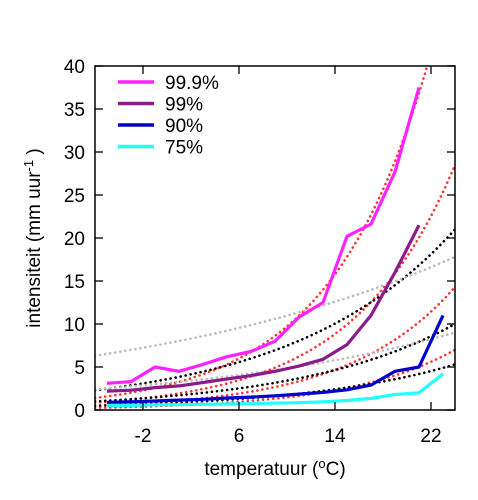 Image resolution: width=478 pixels, height=500 pixels. I want to click on legend: 99.9%99%90%75%, so click(168, 116).